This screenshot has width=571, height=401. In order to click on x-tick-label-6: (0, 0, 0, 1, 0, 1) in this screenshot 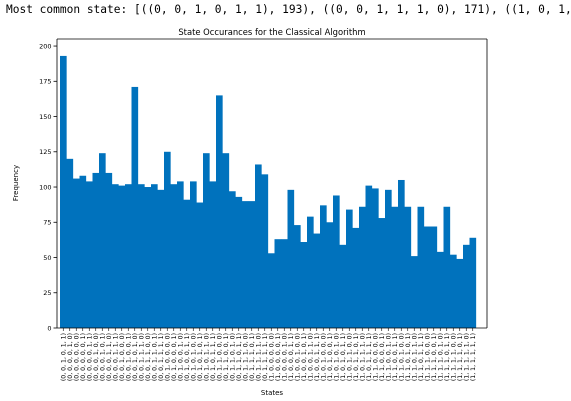, I will do `click(102, 357)`.